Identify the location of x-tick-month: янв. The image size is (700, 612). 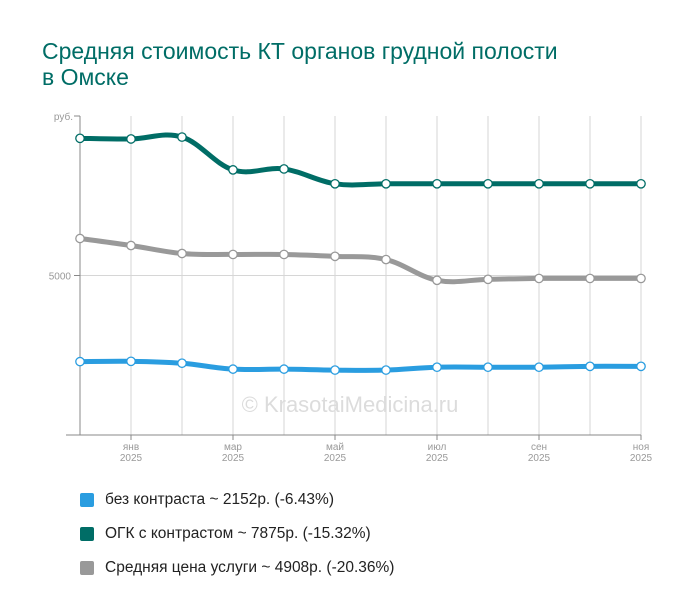
(131, 447).